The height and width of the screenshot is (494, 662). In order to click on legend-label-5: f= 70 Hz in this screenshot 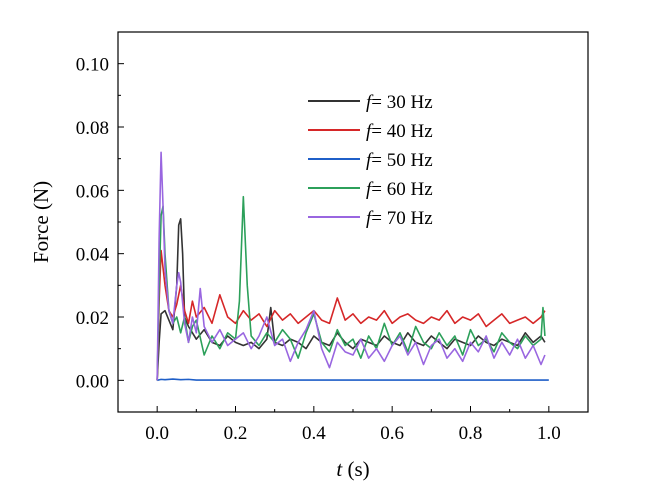, I will do `click(399, 218)`.